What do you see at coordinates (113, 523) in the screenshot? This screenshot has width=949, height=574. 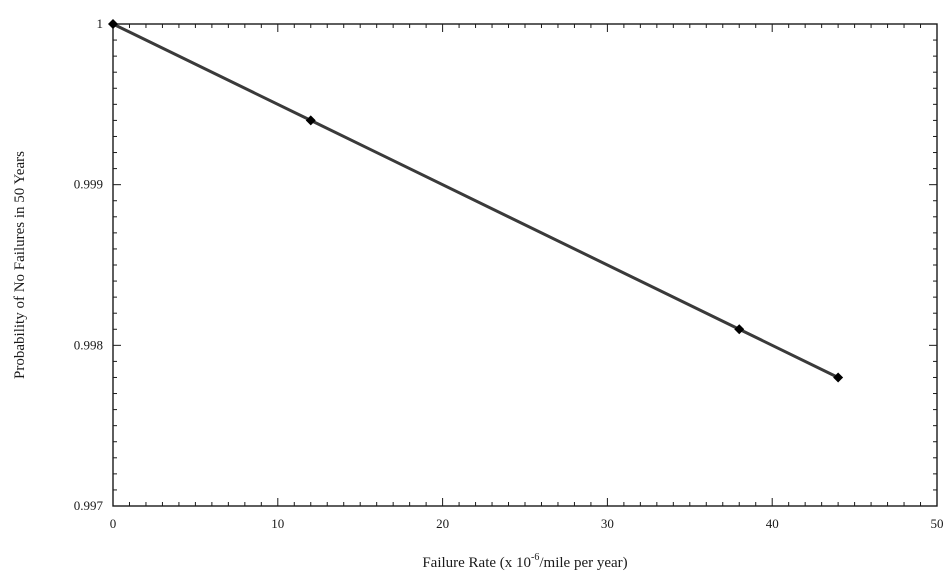 I see `x-tick-label: 0` at bounding box center [113, 523].